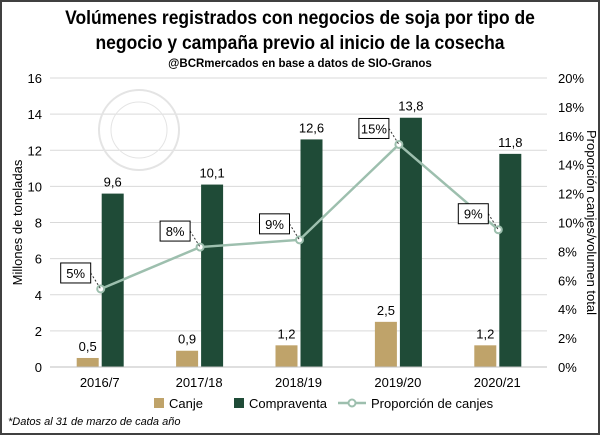 The width and height of the screenshot is (600, 435). Describe the element at coordinates (432, 403) in the screenshot. I see `legend-label-proporcion: Proporción de canjes` at that location.